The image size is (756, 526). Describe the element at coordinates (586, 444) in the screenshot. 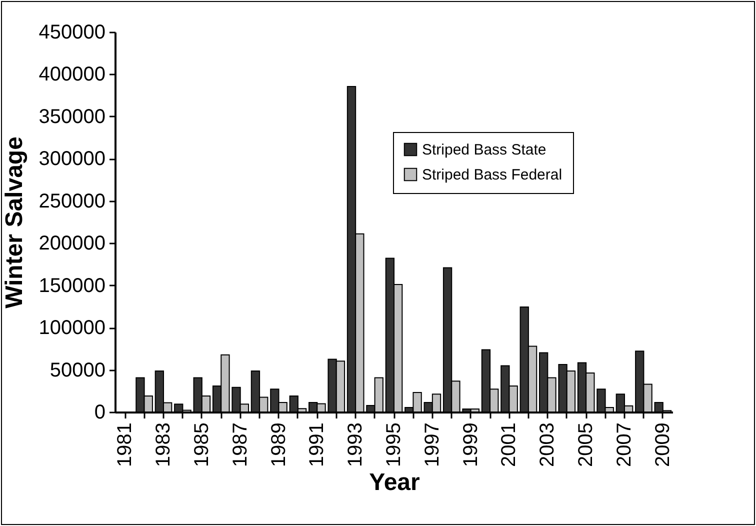

I see `x-tick-label: 2005` at that location.